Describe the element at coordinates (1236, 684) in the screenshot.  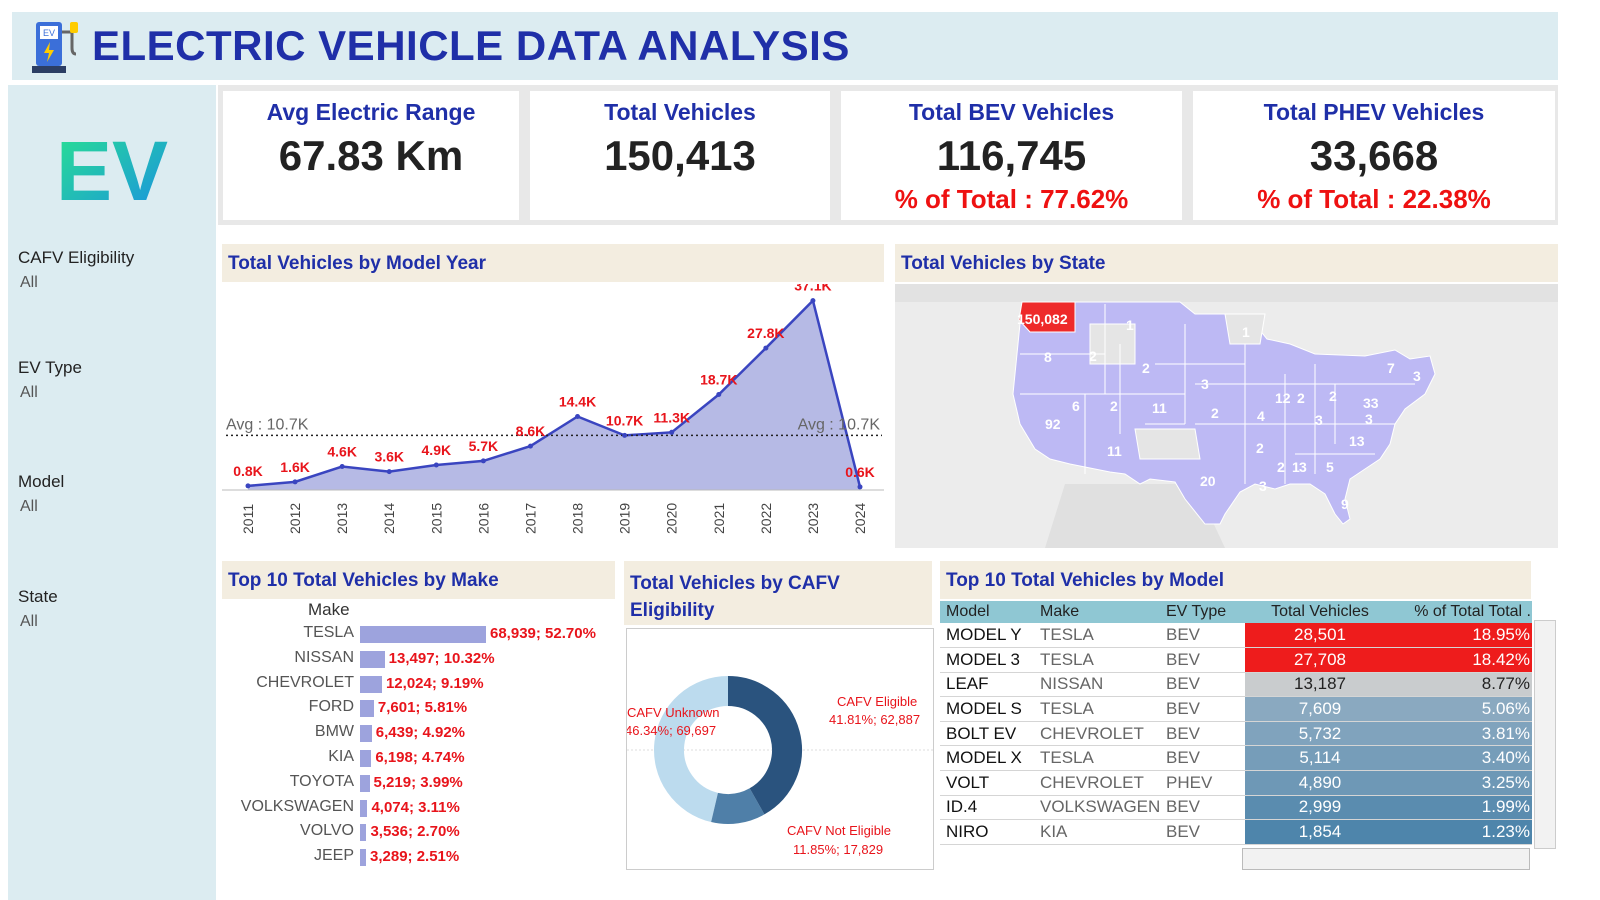
I see `table-row: LEAF NISSAN BEV 13,187 8.77%` at that location.